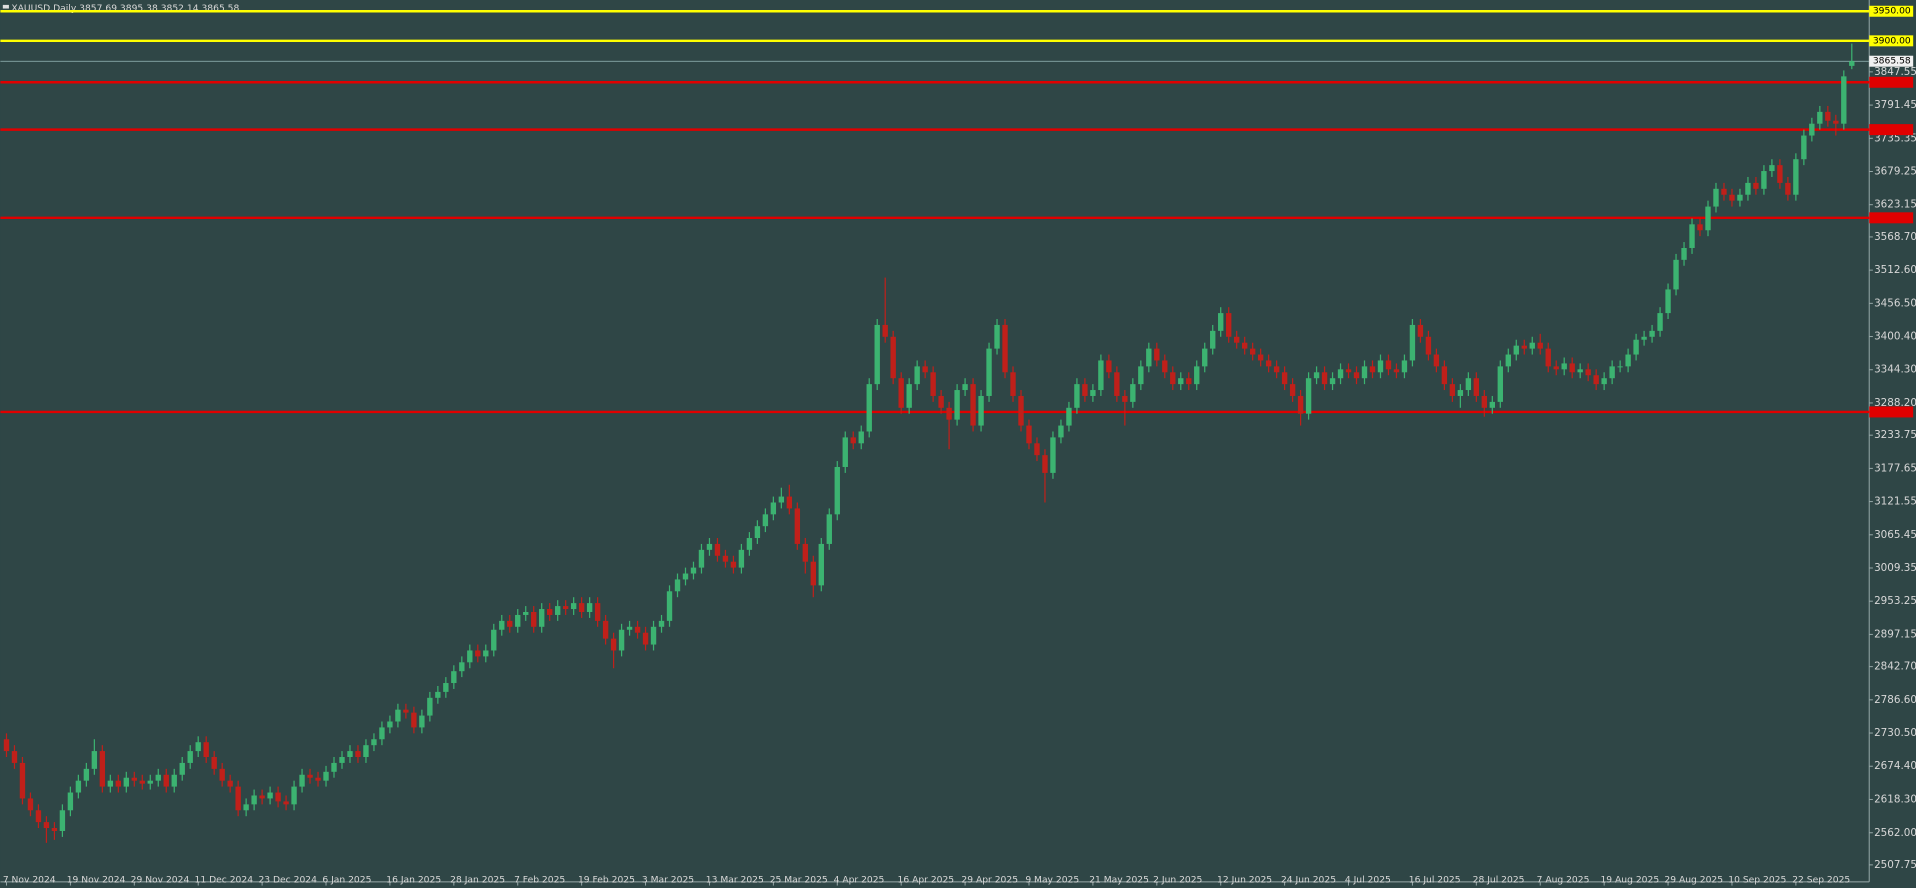 The width and height of the screenshot is (1916, 888). Describe the element at coordinates (1895, 700) in the screenshot. I see `y-tick-label: 2786.60` at that location.